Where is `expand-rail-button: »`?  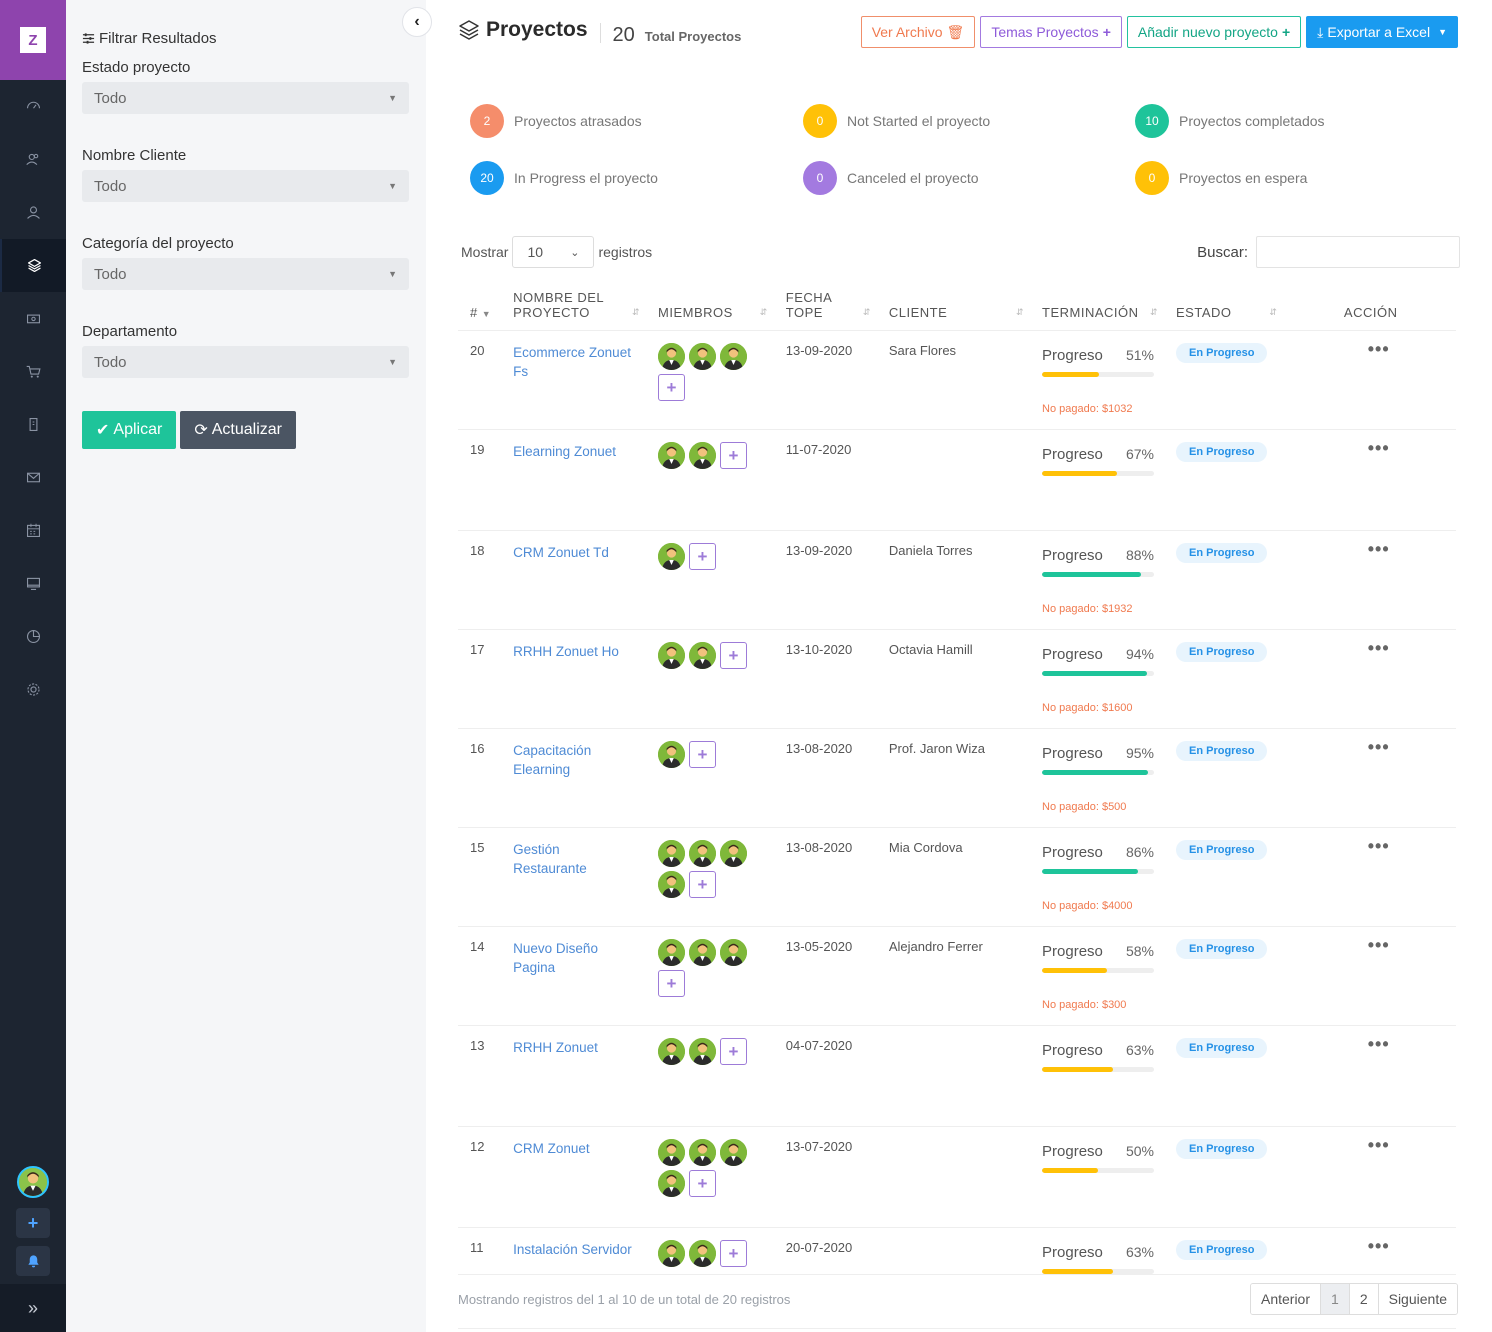
expand-rail-button: » is located at coordinates (33, 1308).